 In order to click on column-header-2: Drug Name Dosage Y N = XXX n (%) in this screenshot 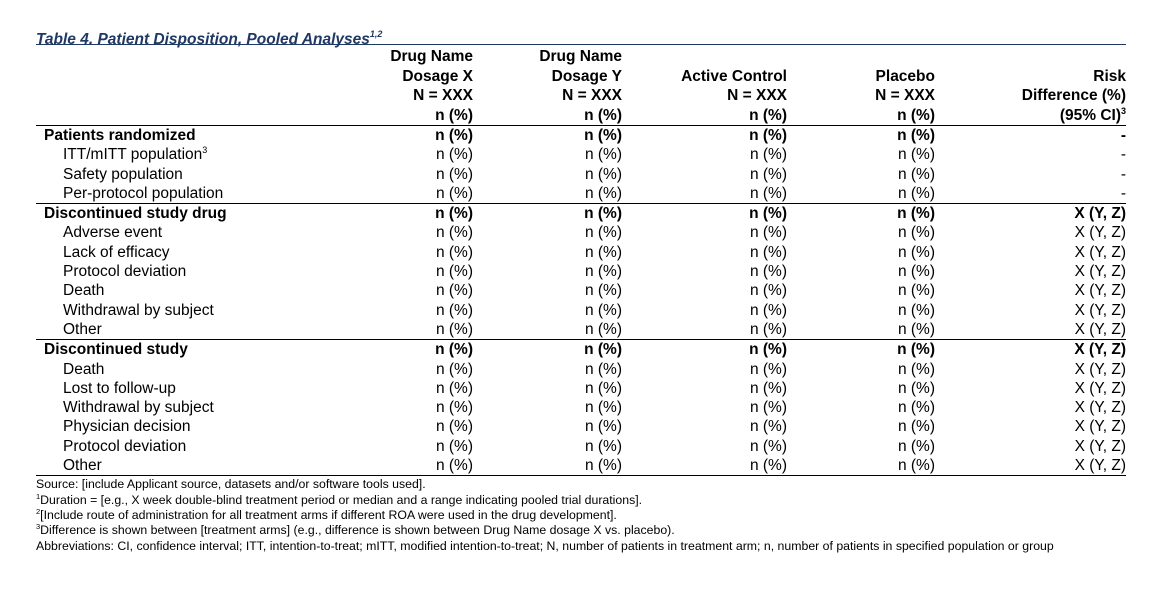, I will do `click(547, 85)`.